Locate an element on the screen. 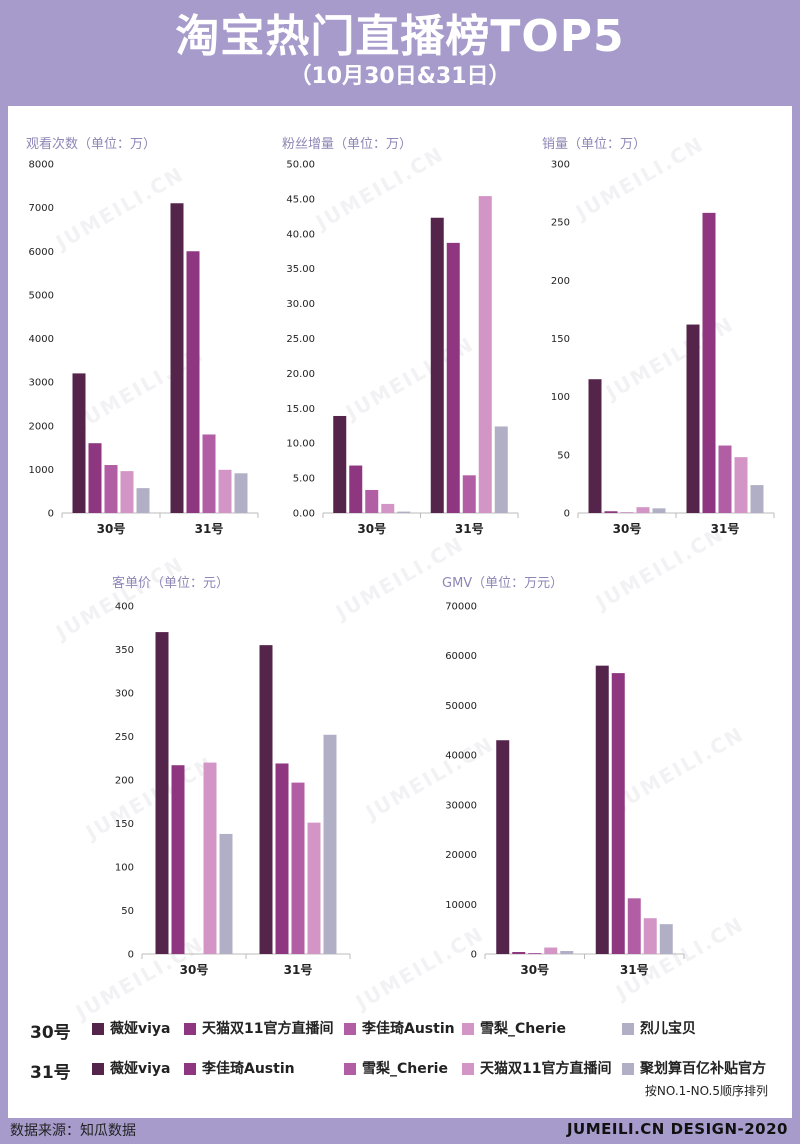 The width and height of the screenshot is (800, 1144). y-tick-label: 4000 is located at coordinates (41, 339).